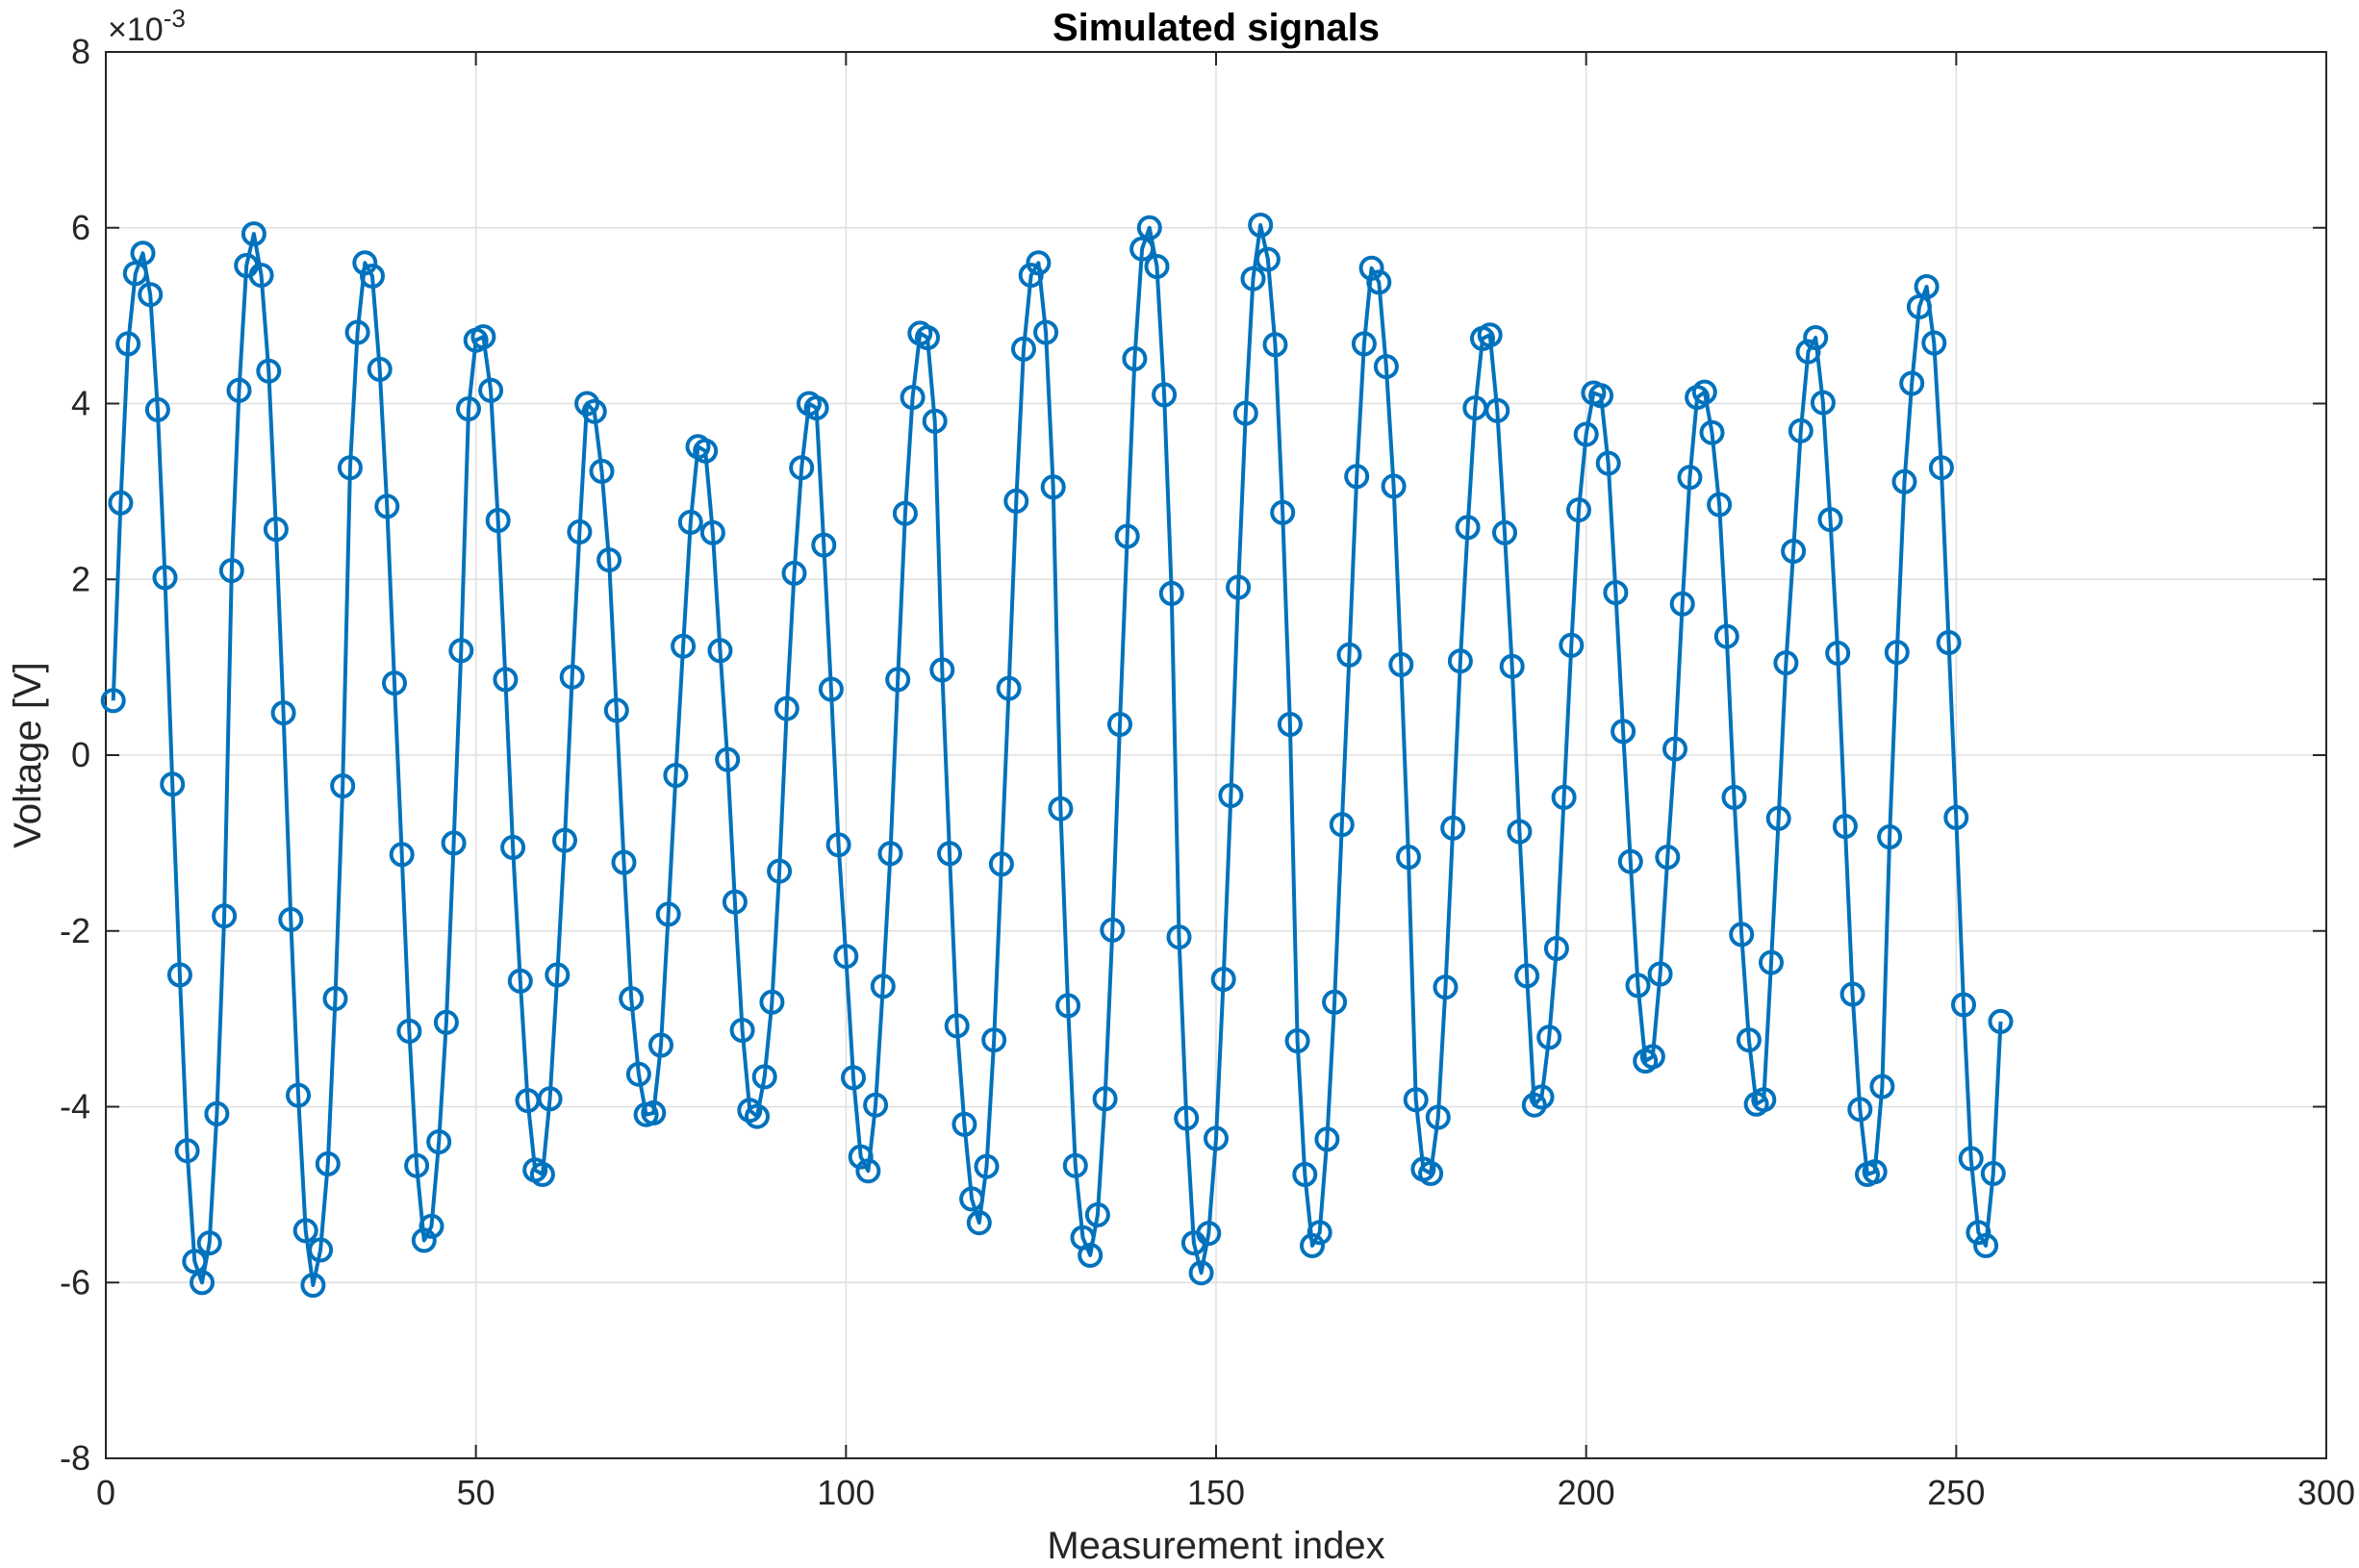  What do you see at coordinates (80, 51) in the screenshot?
I see `y-tick-label: 8` at bounding box center [80, 51].